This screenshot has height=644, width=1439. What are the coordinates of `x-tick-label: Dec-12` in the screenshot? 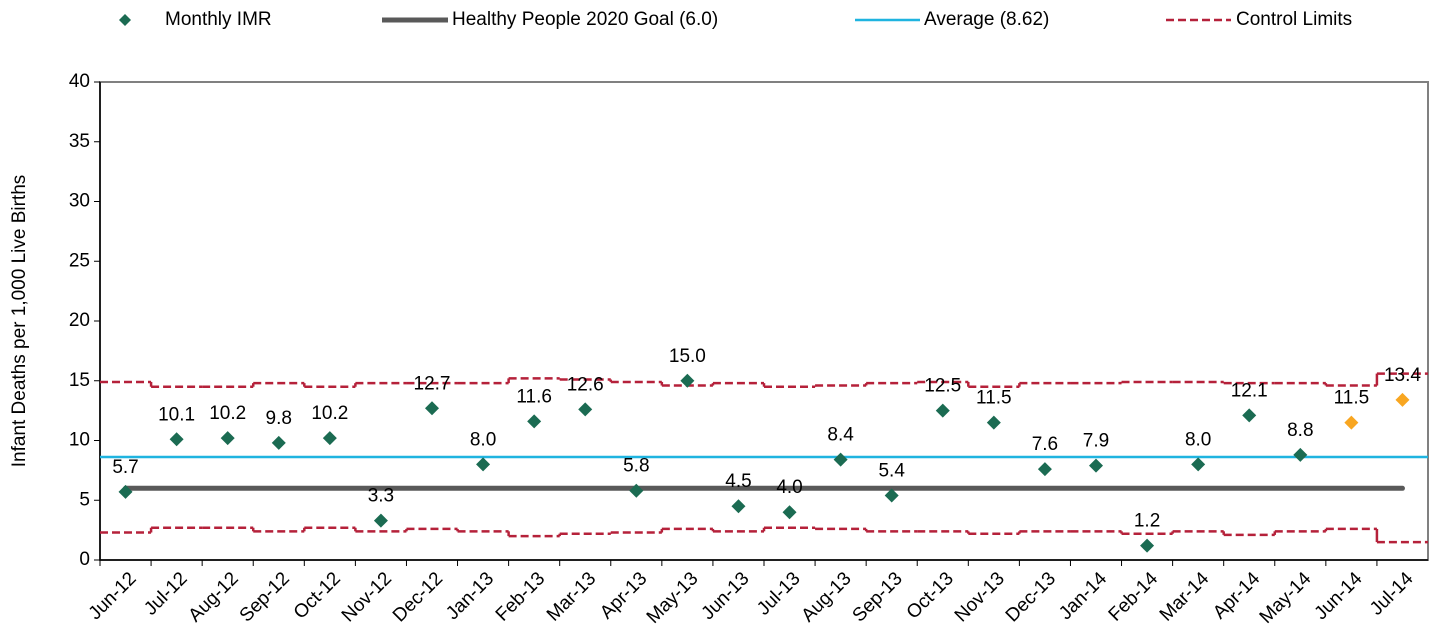 It's located at (418, 597).